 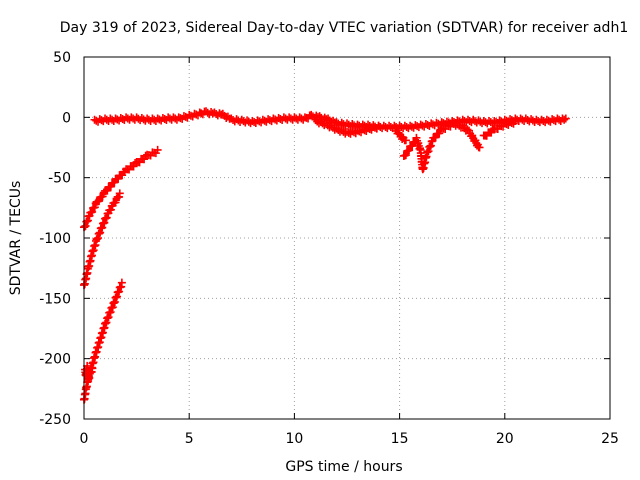 What do you see at coordinates (189, 439) in the screenshot?
I see `x-tick-label: 5` at bounding box center [189, 439].